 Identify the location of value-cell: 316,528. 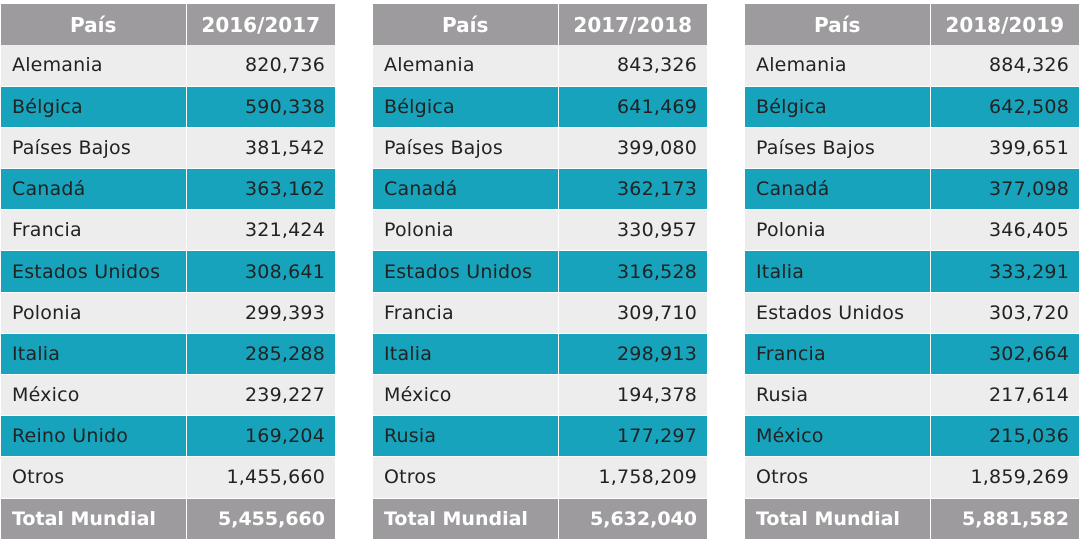
(632, 271).